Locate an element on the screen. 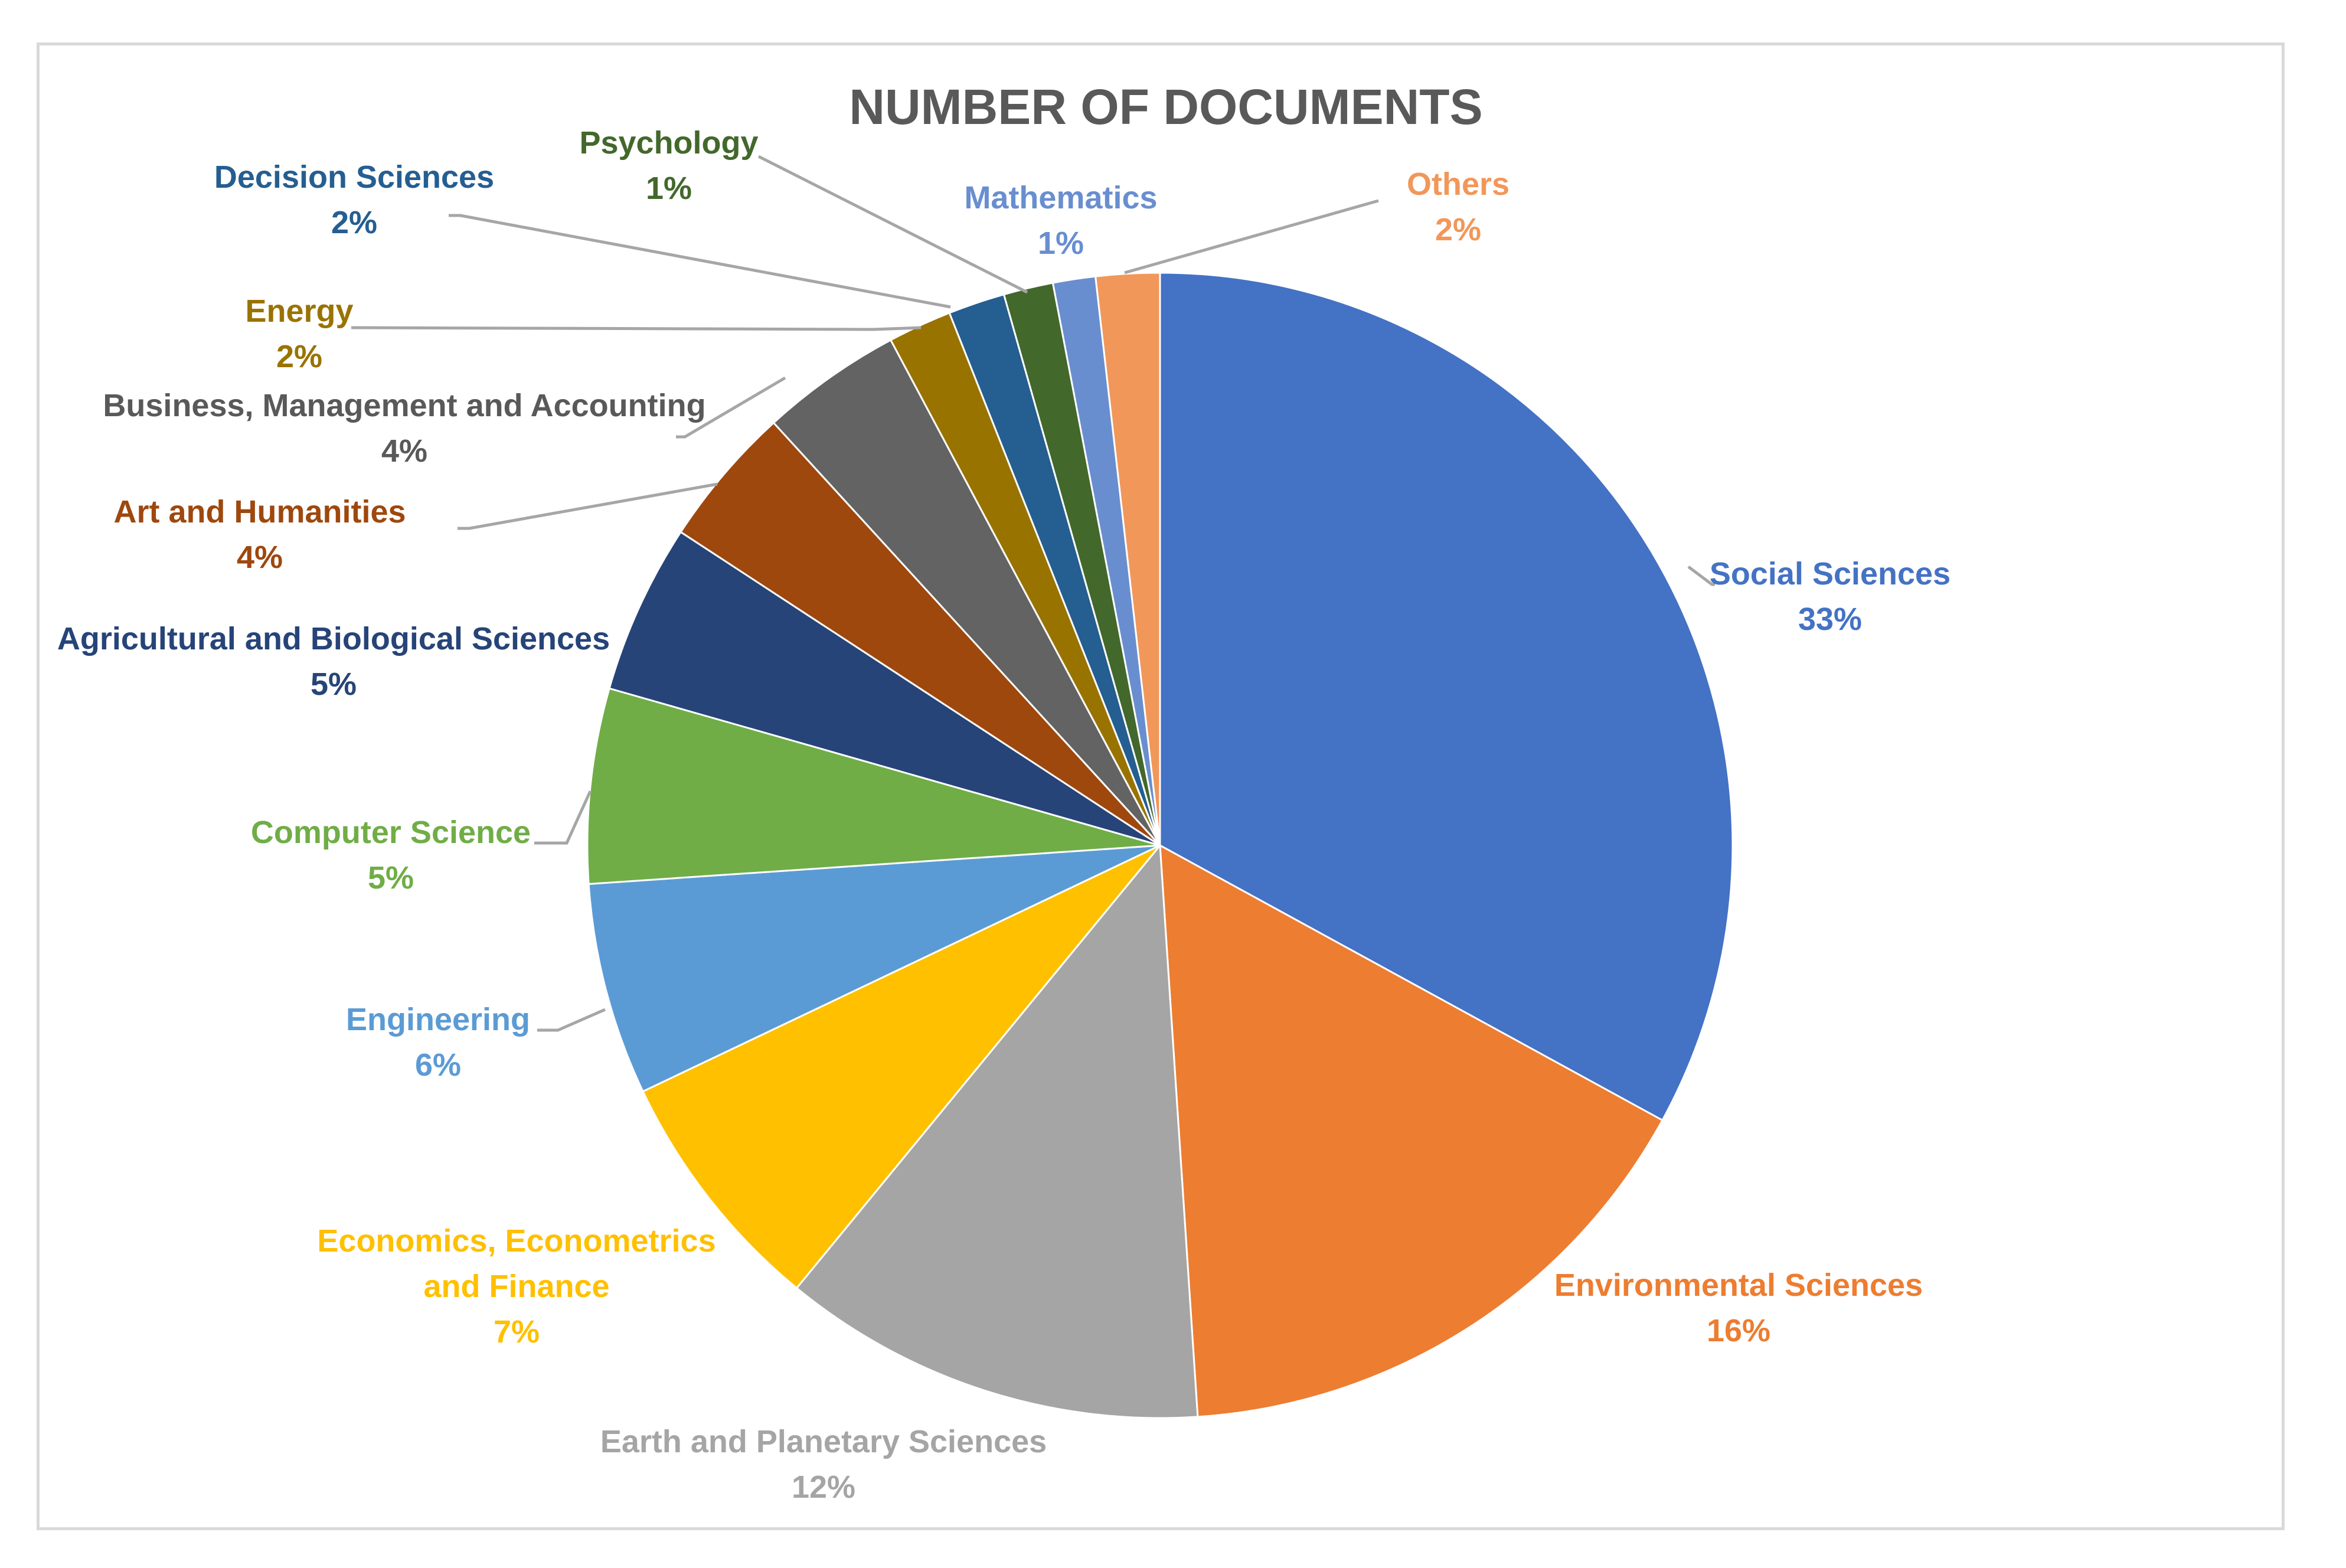 This screenshot has width=2346, height=1568. pie-slice-economics-econometrics-and-finance is located at coordinates (901, 1067).